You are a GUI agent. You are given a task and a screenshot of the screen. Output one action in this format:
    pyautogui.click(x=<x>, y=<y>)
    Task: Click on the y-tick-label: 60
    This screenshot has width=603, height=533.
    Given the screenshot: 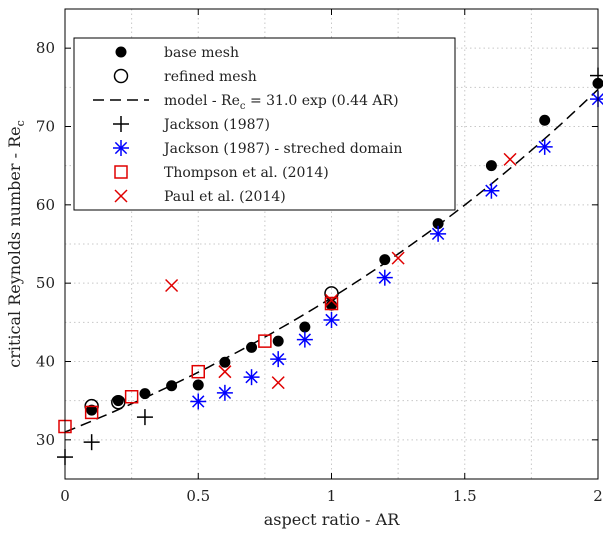 What is the action you would take?
    pyautogui.click(x=45, y=205)
    